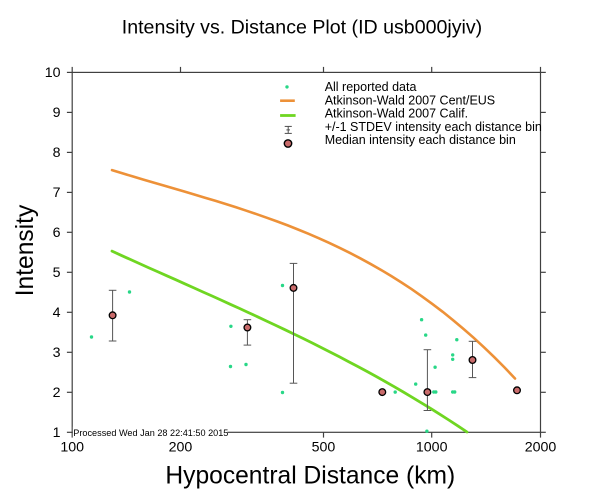 This screenshot has height=504, width=612. Describe the element at coordinates (420, 140) in the screenshot. I see `svg-text:Median intensity each distance: Median intensity each distance bin` at that location.